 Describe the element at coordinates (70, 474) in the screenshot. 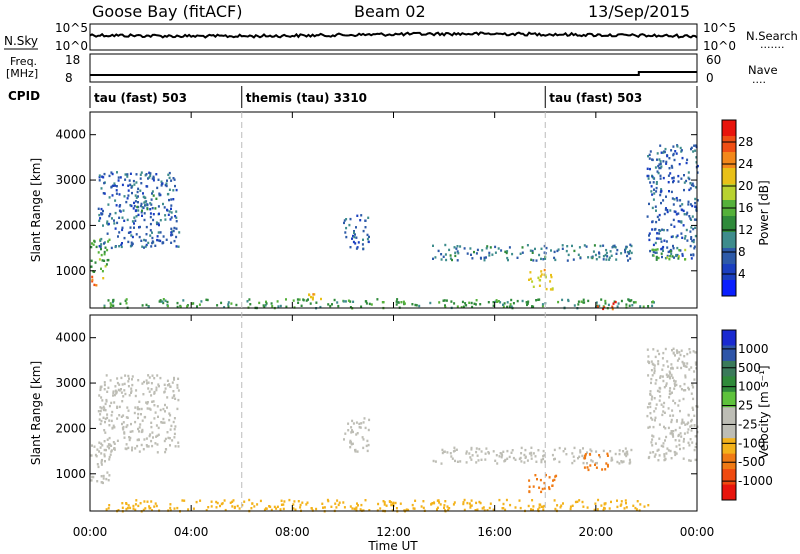

I see `y-tick-label: 1000` at that location.